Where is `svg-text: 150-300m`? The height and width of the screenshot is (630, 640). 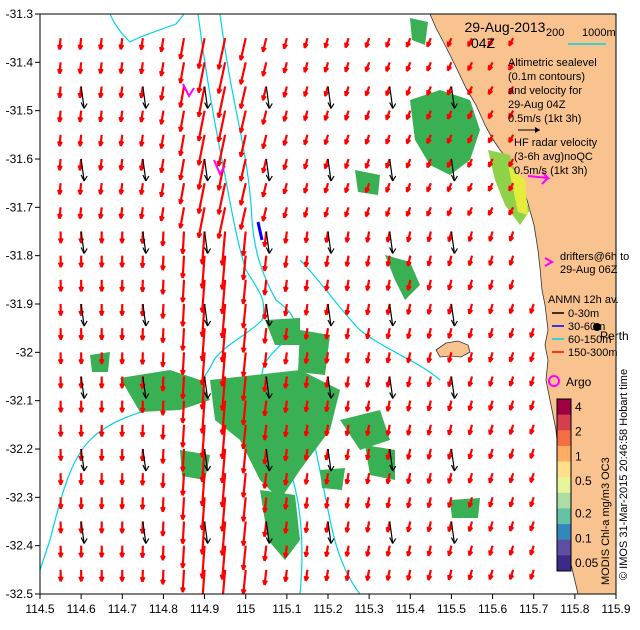
svg-text: 150-300m is located at coordinates (593, 353).